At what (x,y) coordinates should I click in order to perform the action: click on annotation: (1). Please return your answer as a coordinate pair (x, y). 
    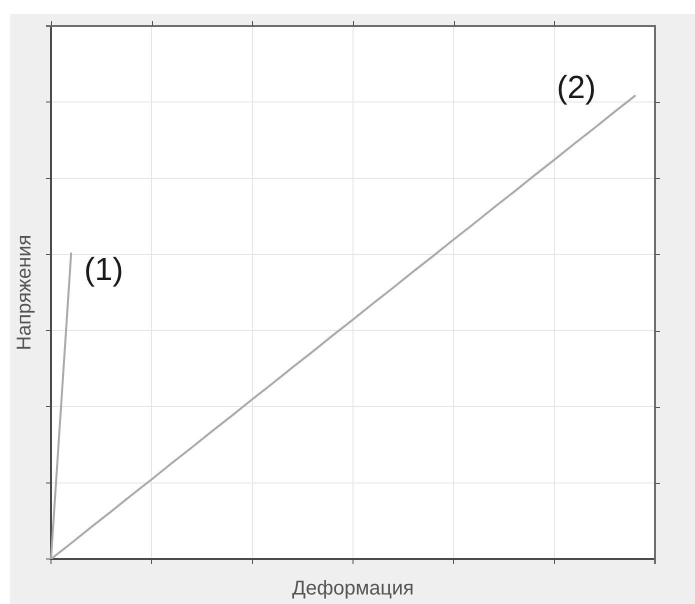
    Looking at the image, I should click on (104, 269).